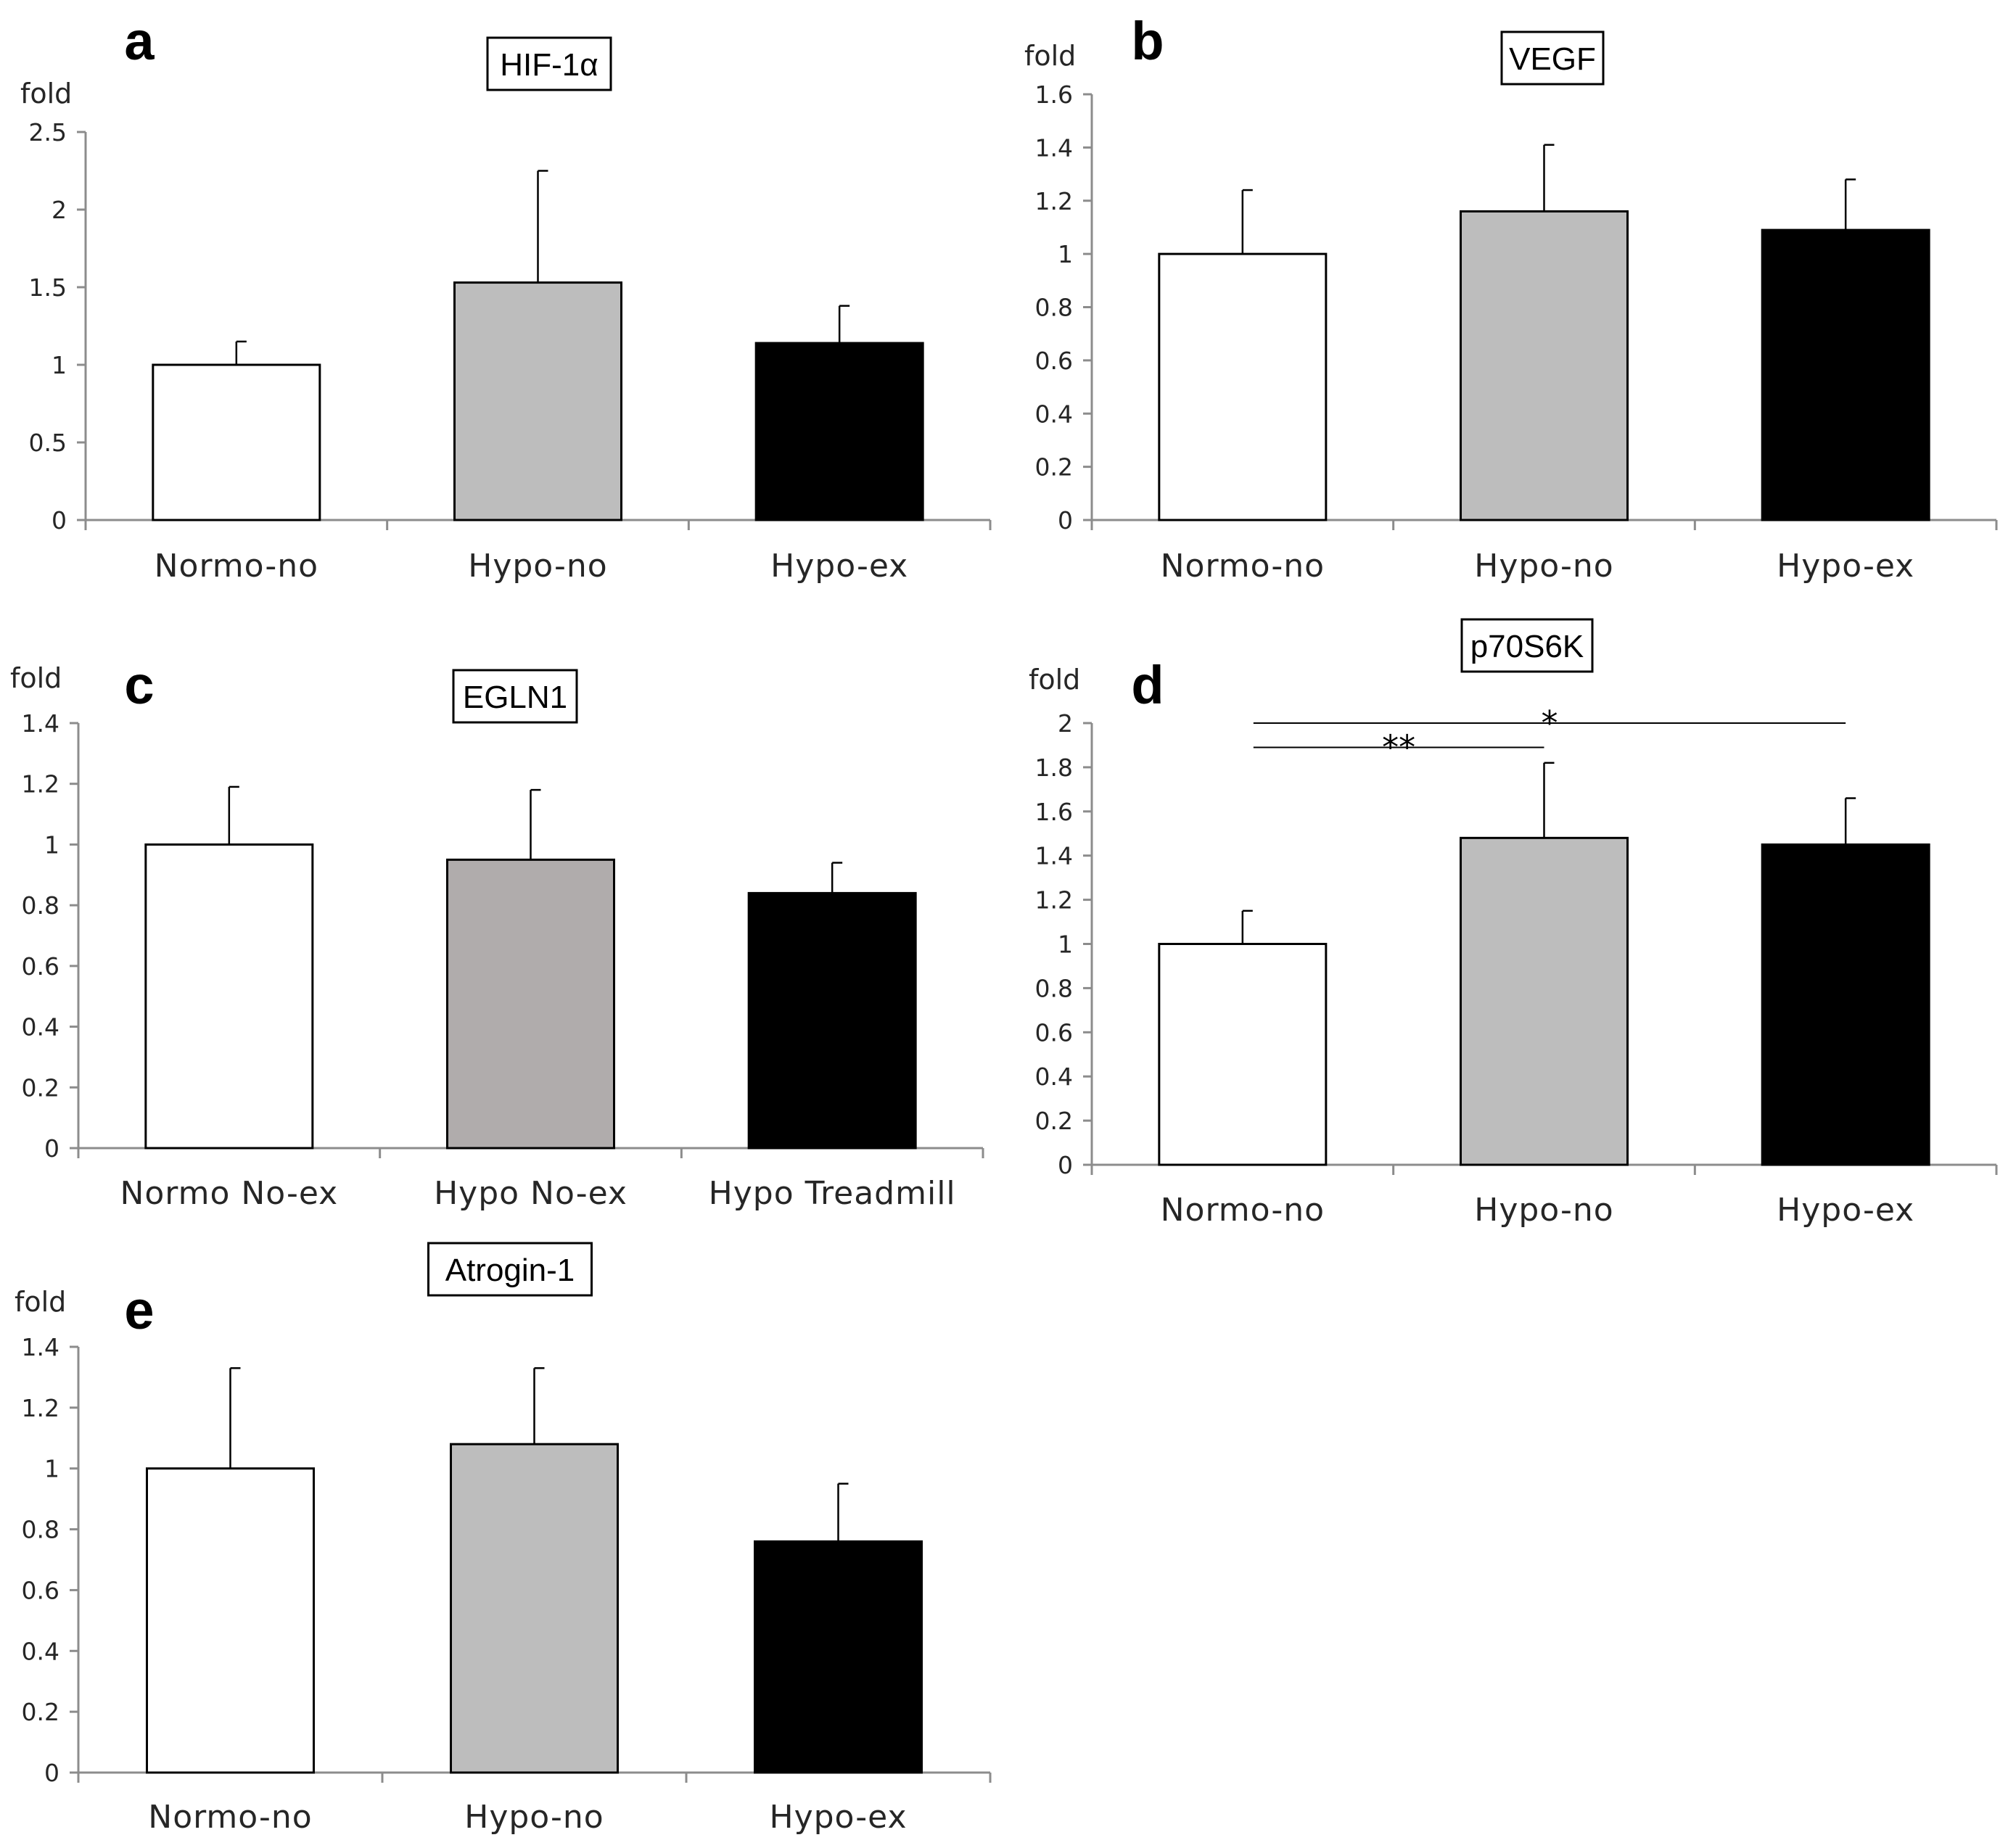 The width and height of the screenshot is (2016, 1848). Describe the element at coordinates (1065, 520) in the screenshot. I see `panel-b-y-tick-label: 0` at that location.